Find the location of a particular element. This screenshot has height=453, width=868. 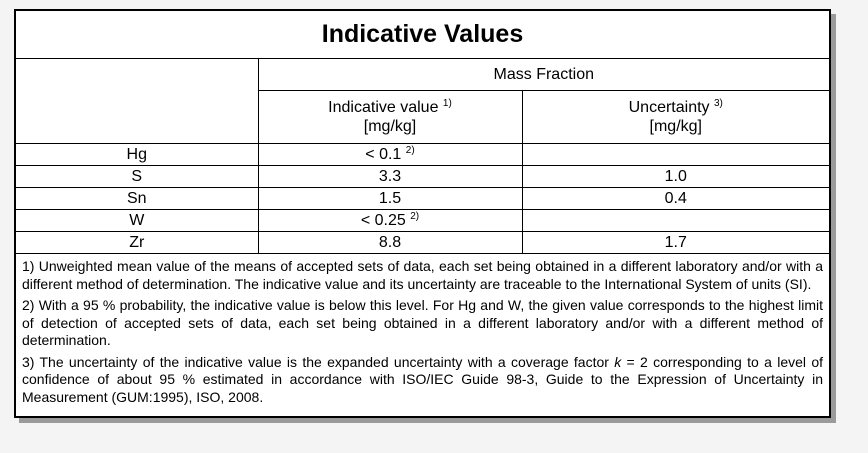

data-row: Hg < 0.1 2) is located at coordinates (422, 154).